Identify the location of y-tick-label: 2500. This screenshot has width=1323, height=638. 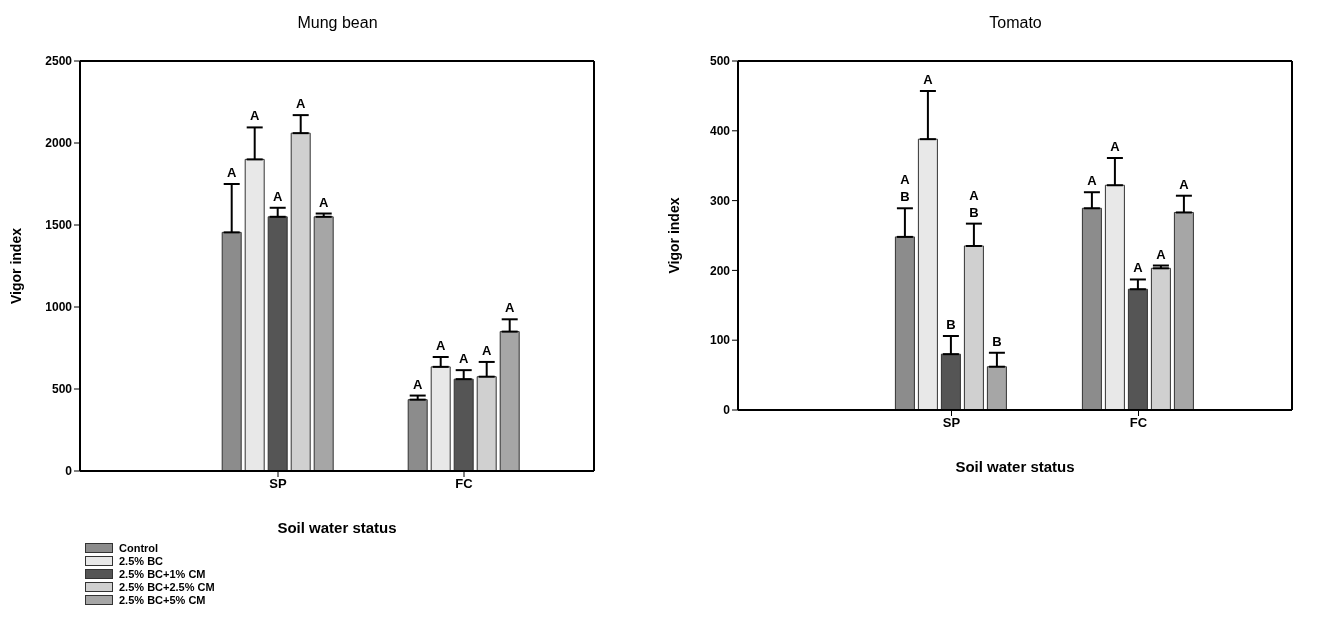
(59, 61).